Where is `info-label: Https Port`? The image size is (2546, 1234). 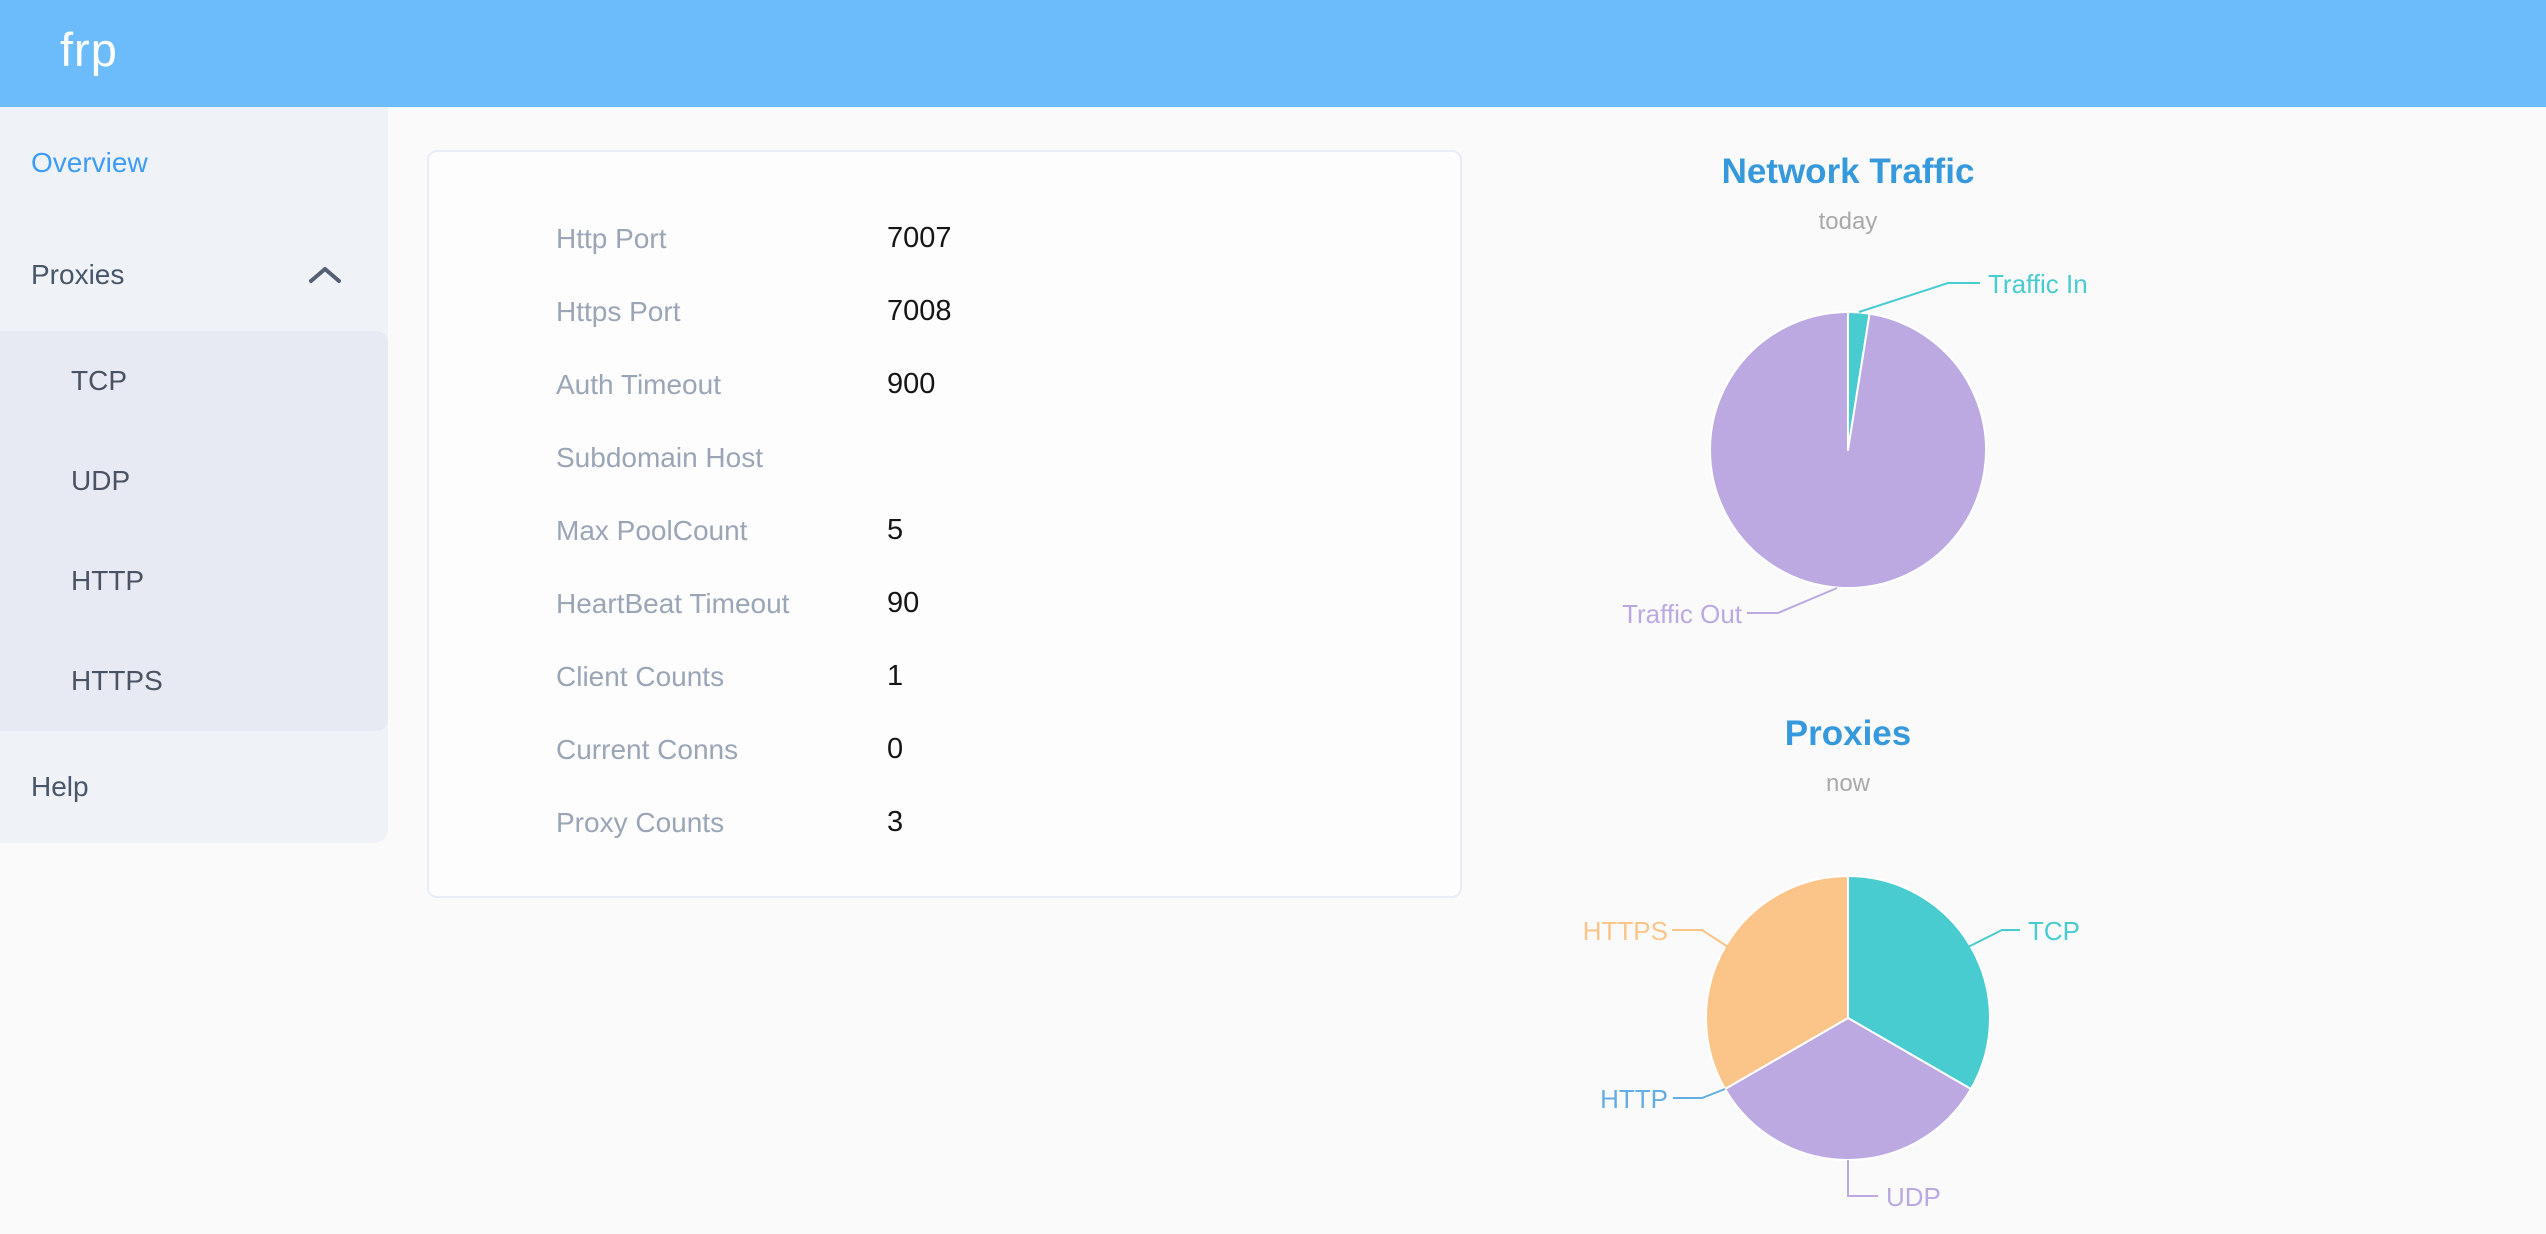 info-label: Https Port is located at coordinates (618, 311).